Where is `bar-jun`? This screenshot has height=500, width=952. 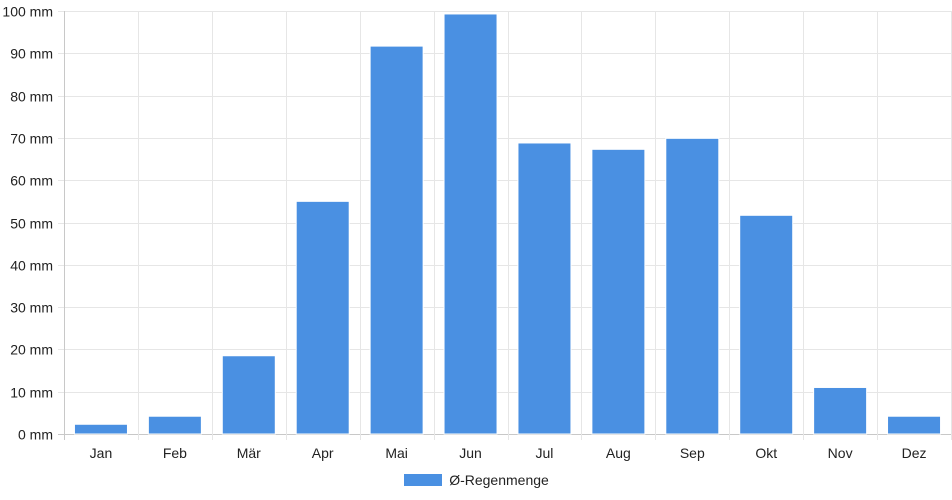 bar-jun is located at coordinates (470, 224).